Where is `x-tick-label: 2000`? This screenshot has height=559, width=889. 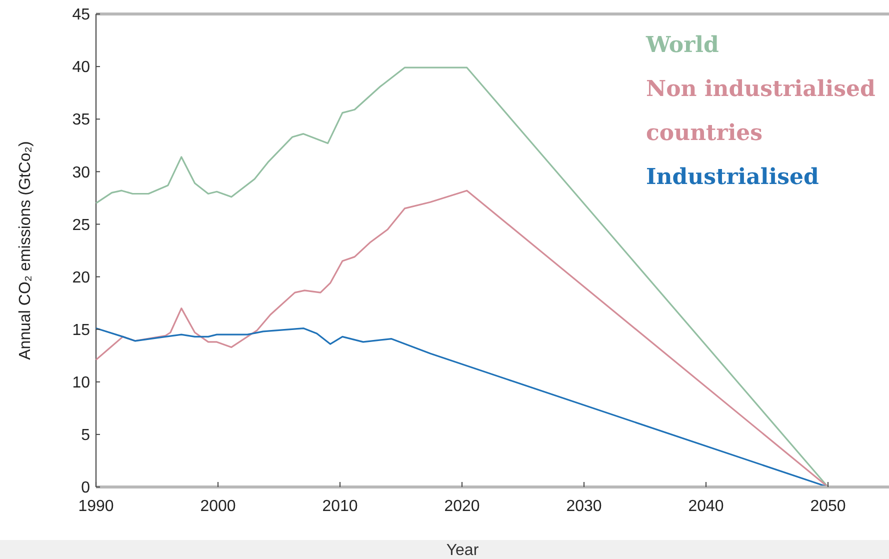 x-tick-label: 2000 is located at coordinates (218, 506).